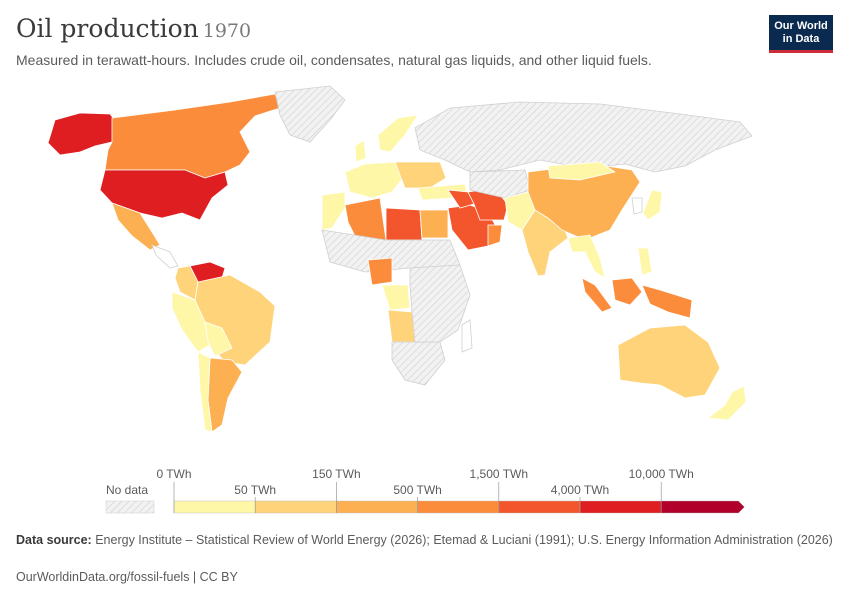 The height and width of the screenshot is (600, 850). What do you see at coordinates (127, 490) in the screenshot?
I see `legend-no-data-label: No data` at bounding box center [127, 490].